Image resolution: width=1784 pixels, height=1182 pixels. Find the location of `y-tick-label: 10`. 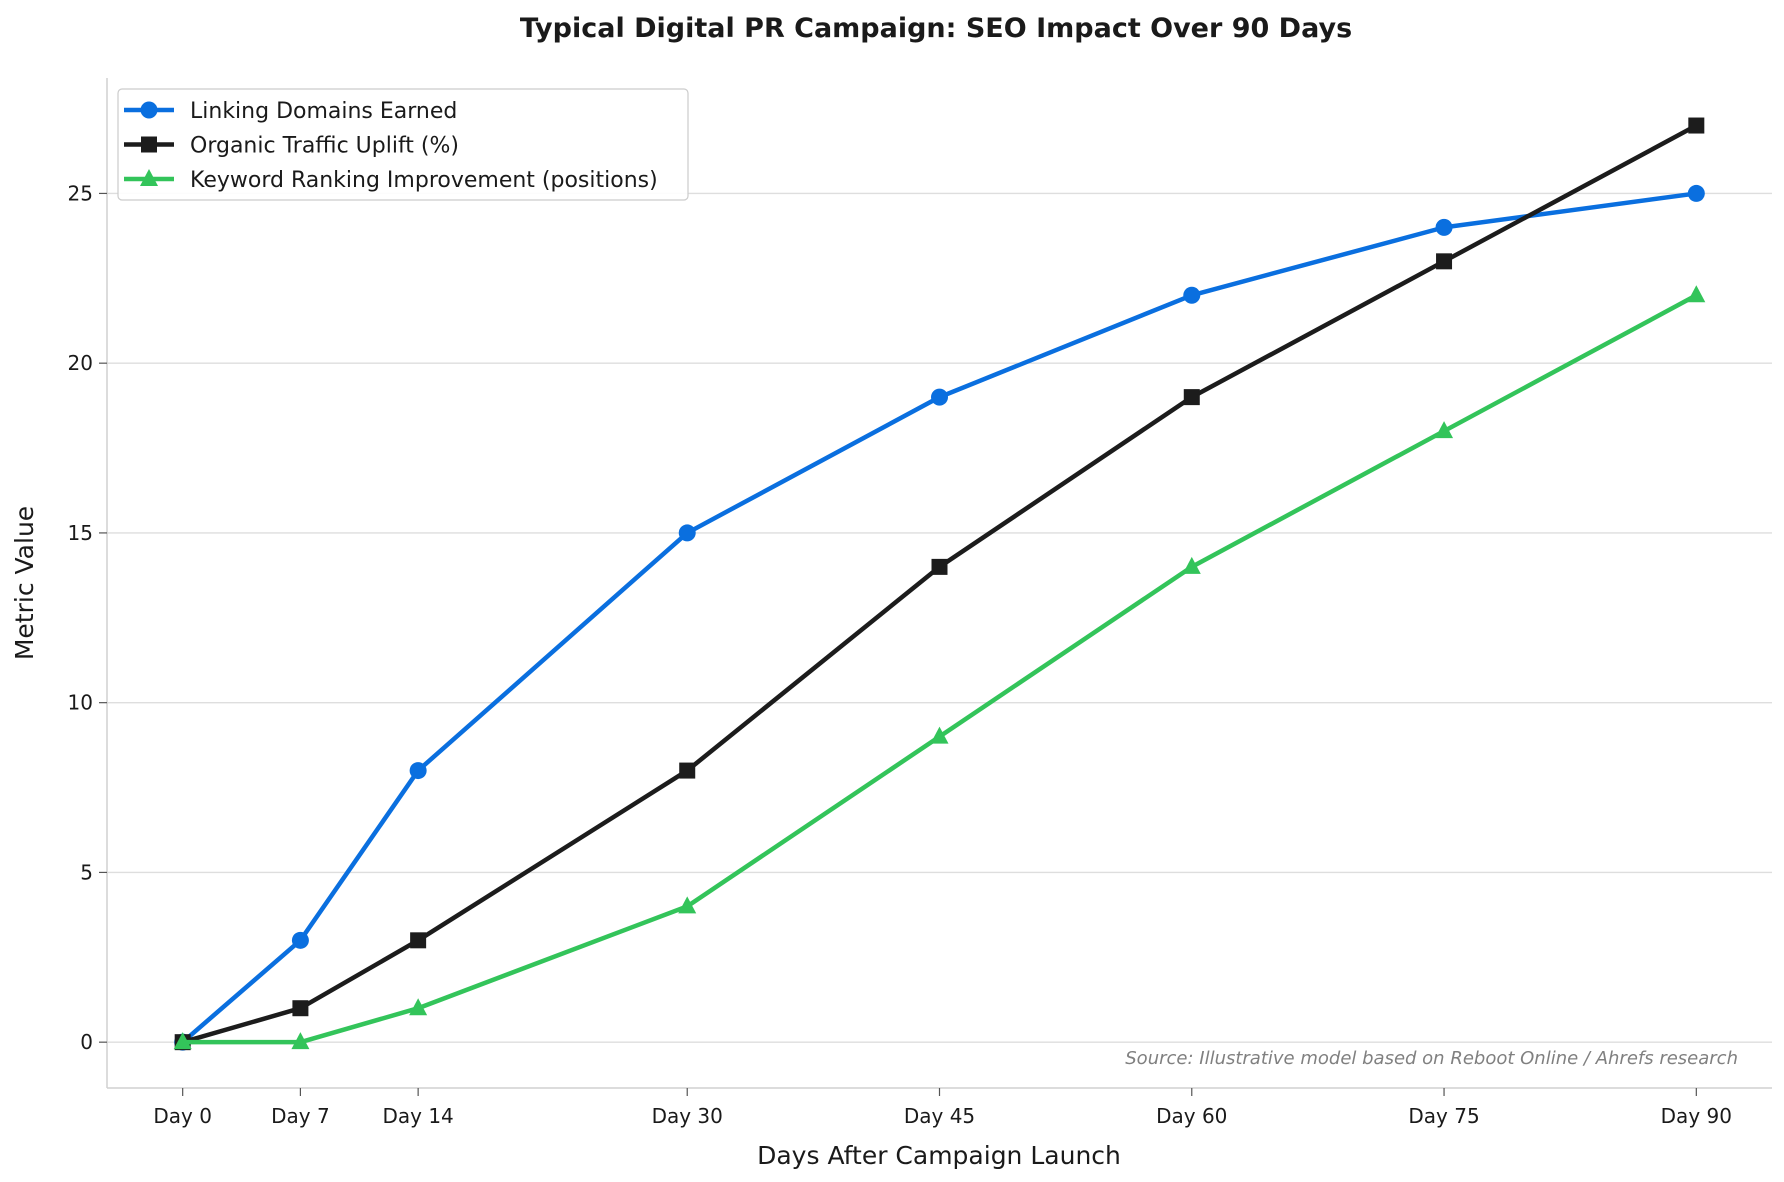

y-tick-label: 10 is located at coordinates (80, 703).